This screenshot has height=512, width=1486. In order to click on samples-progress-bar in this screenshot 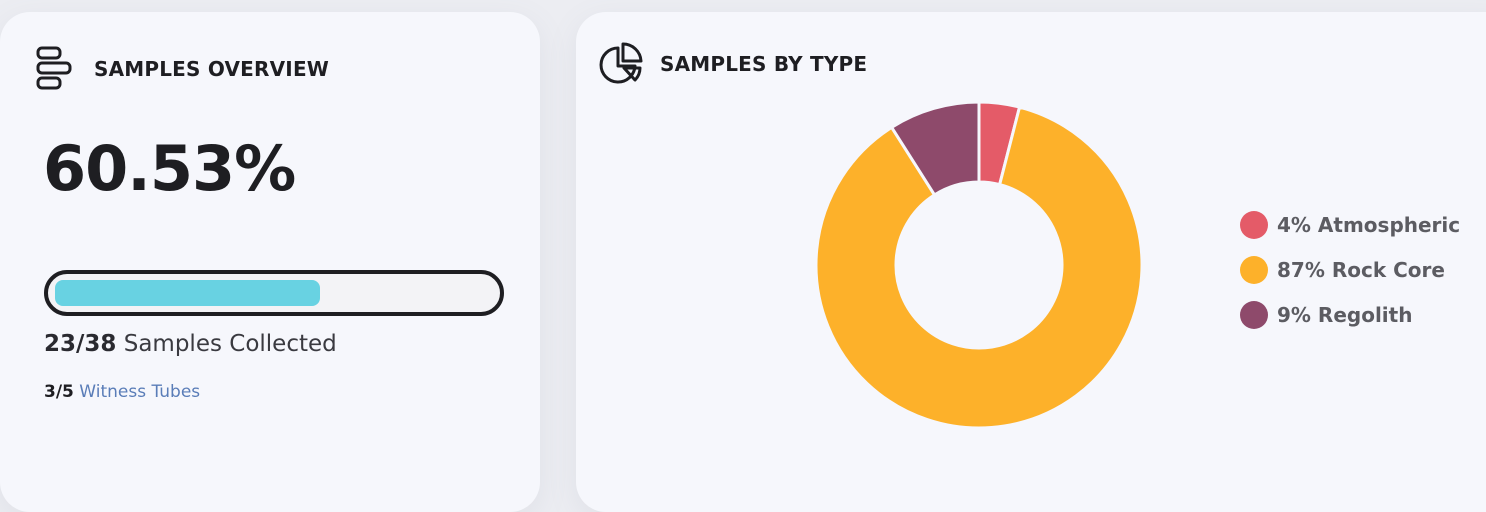, I will do `click(274, 293)`.